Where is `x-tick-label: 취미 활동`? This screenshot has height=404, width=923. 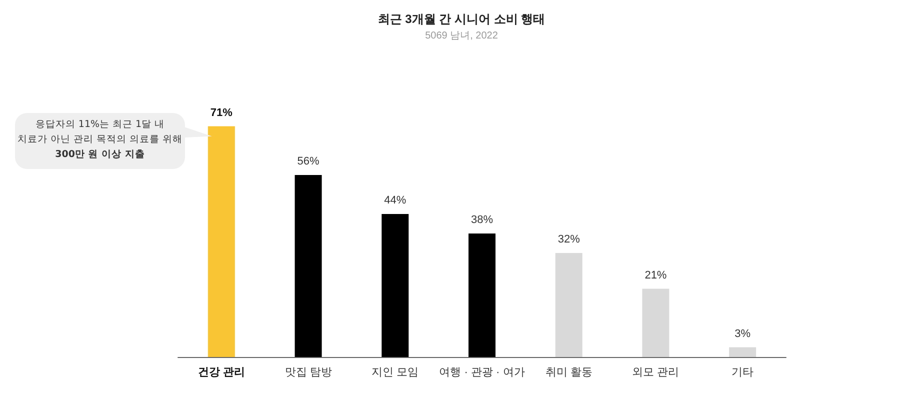
x-tick-label: 취미 활동 is located at coordinates (568, 372).